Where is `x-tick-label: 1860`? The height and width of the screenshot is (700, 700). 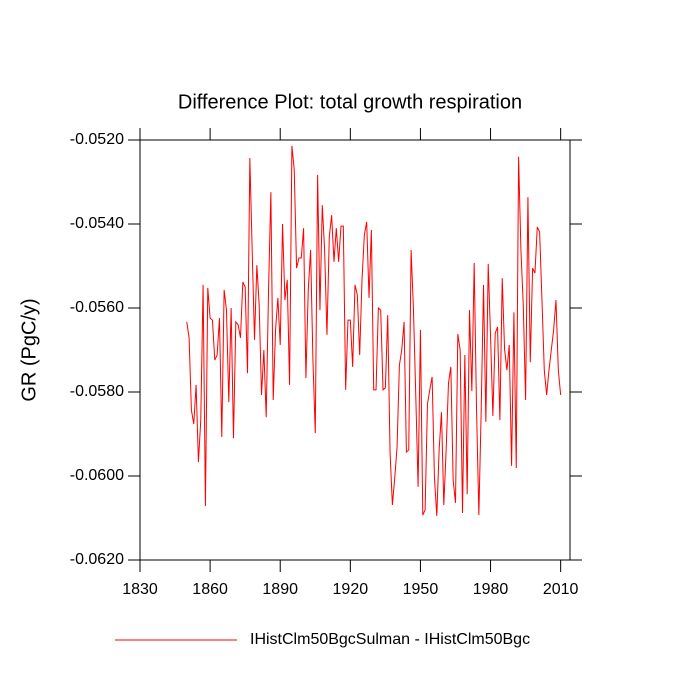
x-tick-label: 1860 is located at coordinates (210, 589).